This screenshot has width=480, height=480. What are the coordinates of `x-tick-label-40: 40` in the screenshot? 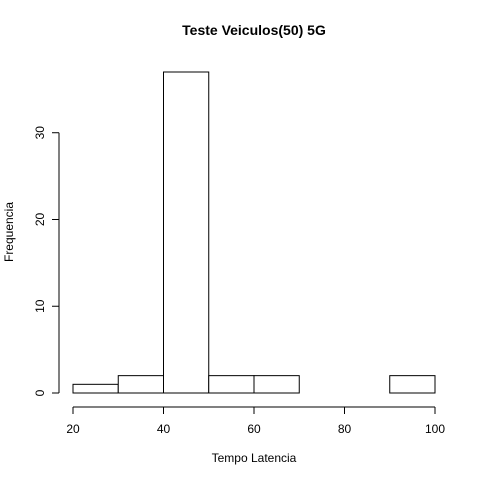 It's located at (164, 429).